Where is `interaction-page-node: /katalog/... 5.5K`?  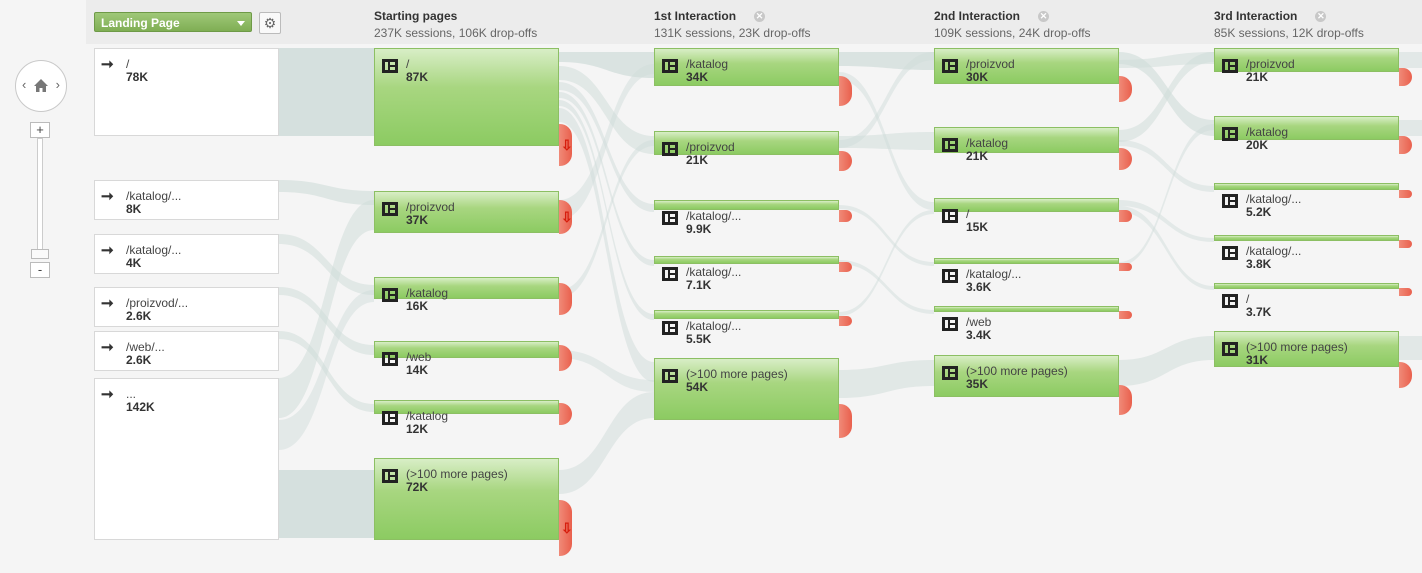
interaction-page-node: /katalog/... 5.5K is located at coordinates (746, 328).